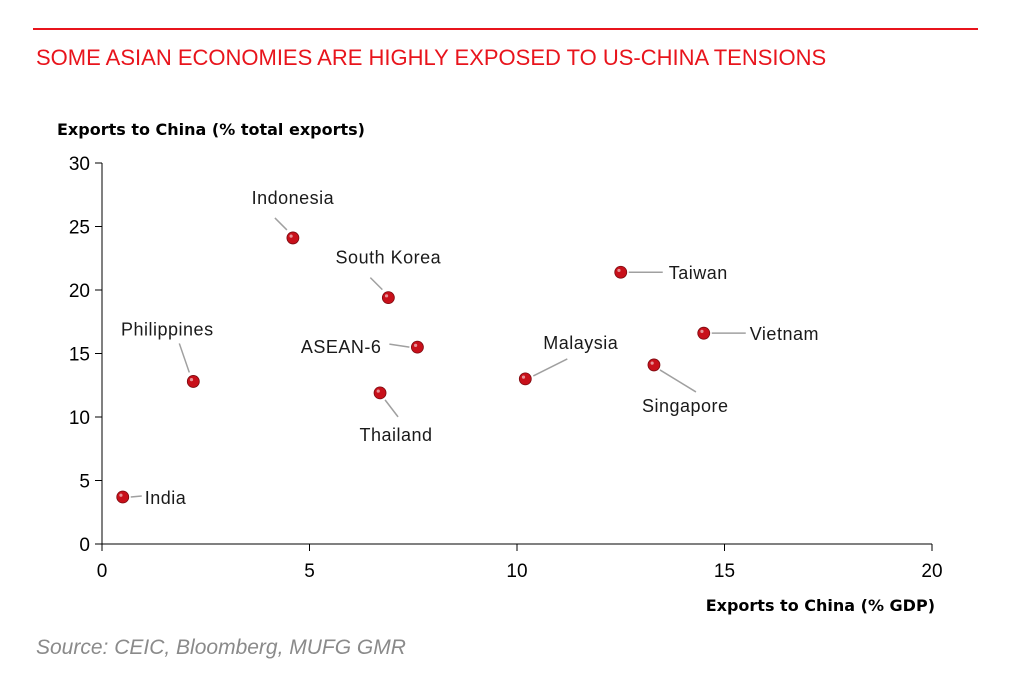 This screenshot has height=696, width=1022. Describe the element at coordinates (389, 258) in the screenshot. I see `point-label: South Korea` at that location.